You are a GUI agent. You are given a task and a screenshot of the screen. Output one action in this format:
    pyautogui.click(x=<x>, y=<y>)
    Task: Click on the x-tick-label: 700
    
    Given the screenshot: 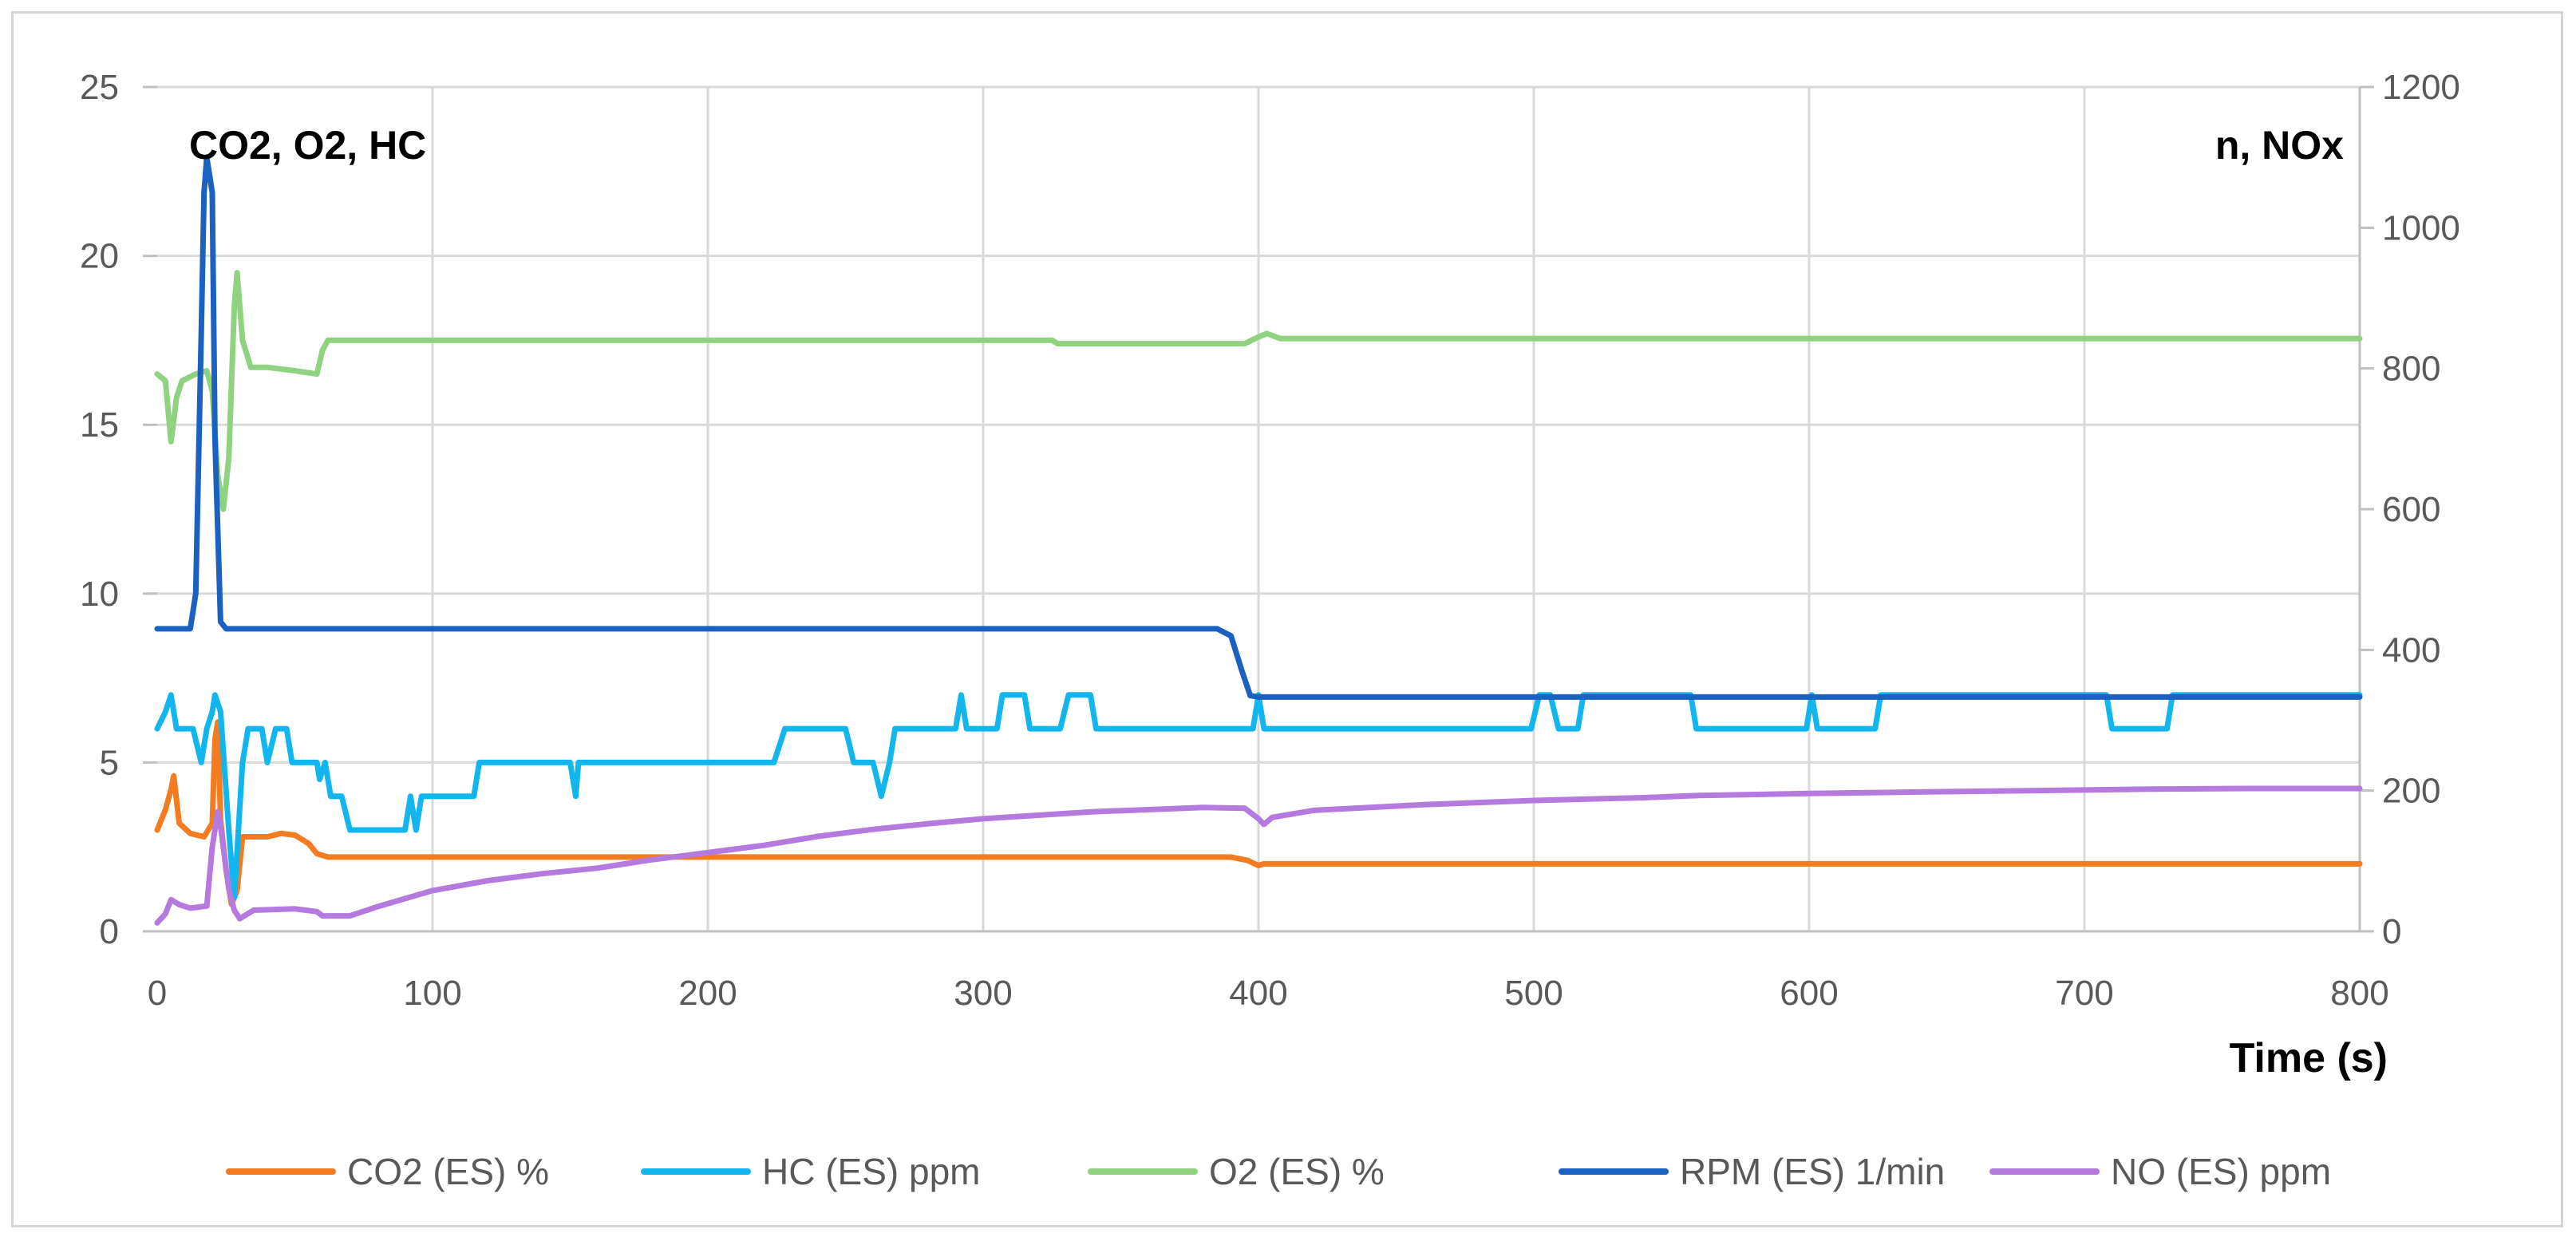 What is the action you would take?
    pyautogui.click(x=2084, y=993)
    